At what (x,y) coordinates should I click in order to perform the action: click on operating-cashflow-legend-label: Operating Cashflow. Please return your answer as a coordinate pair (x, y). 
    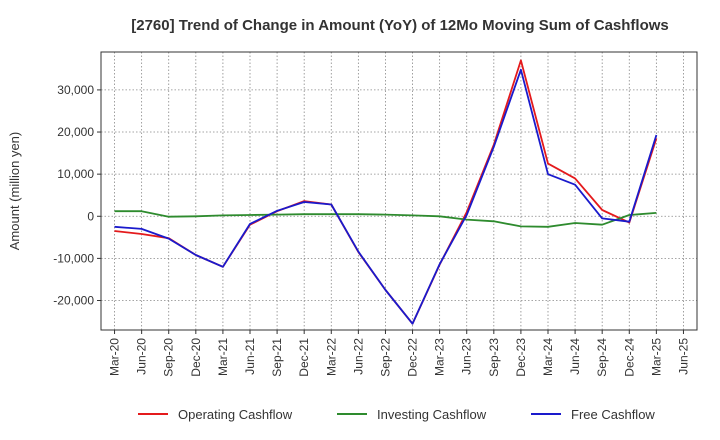
    Looking at the image, I should click on (235, 414).